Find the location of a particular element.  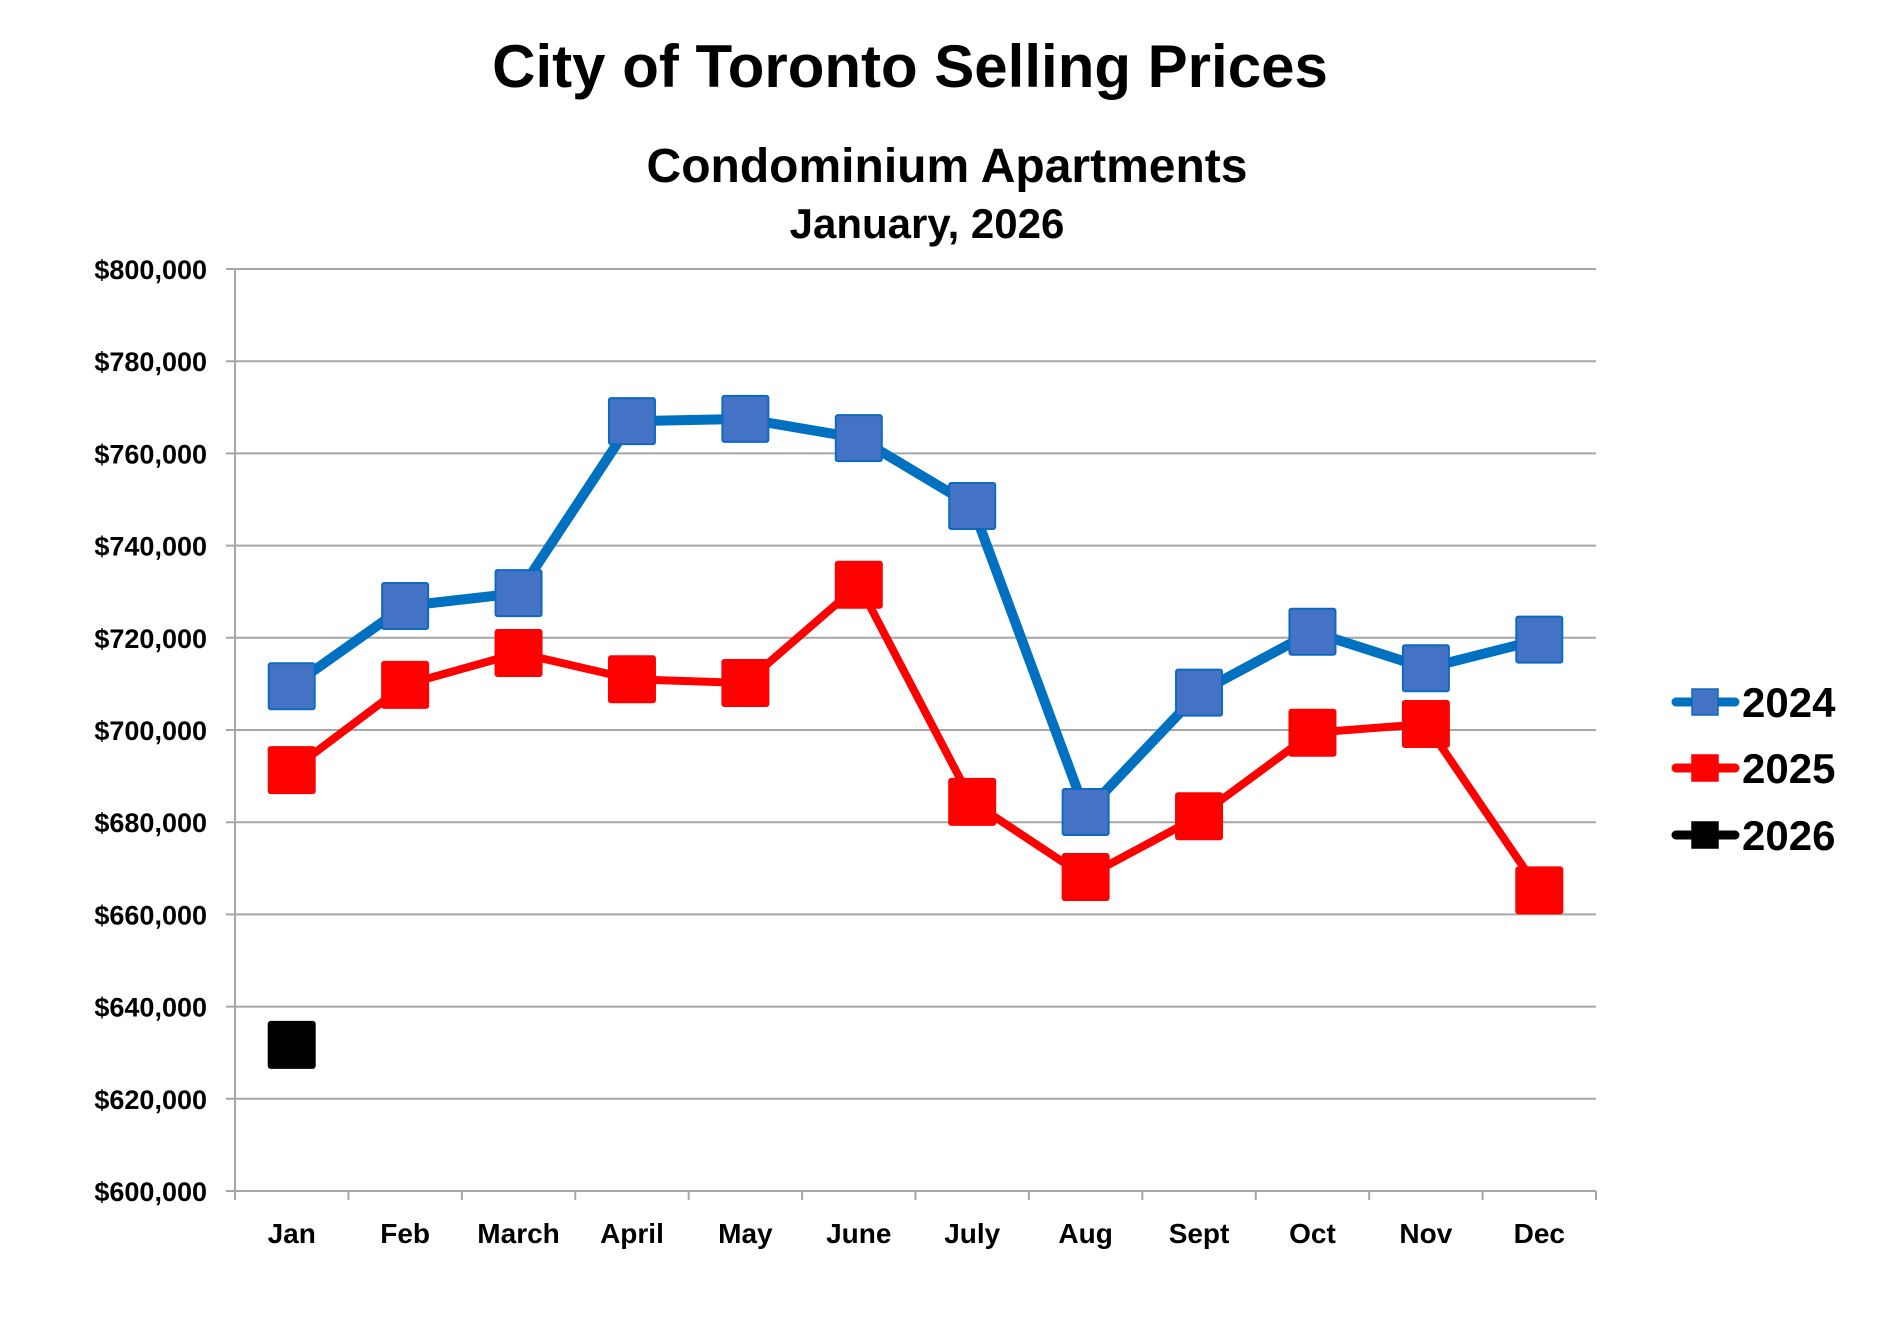

y-tick-label: $600,000 is located at coordinates (150, 1192).